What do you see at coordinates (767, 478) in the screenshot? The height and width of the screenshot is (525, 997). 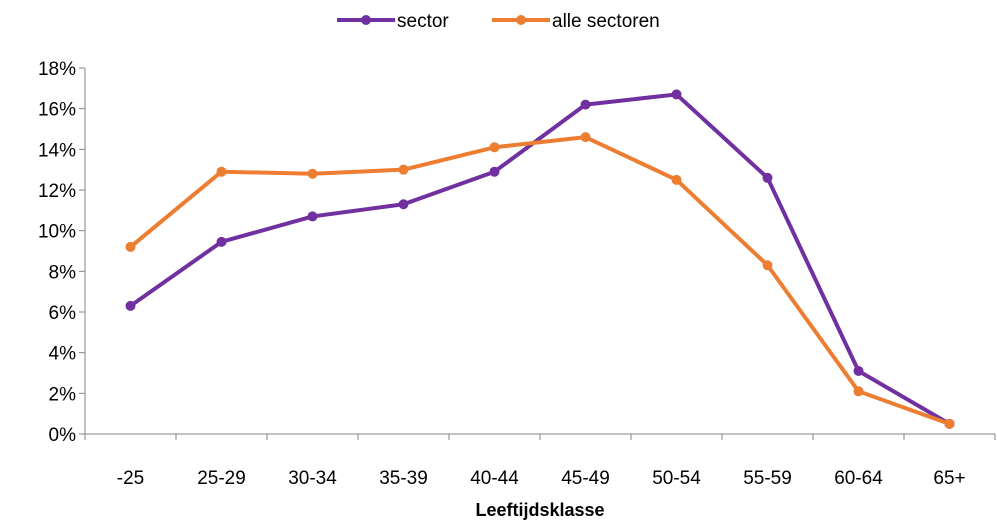 I see `x-tick-label: 55-59` at bounding box center [767, 478].